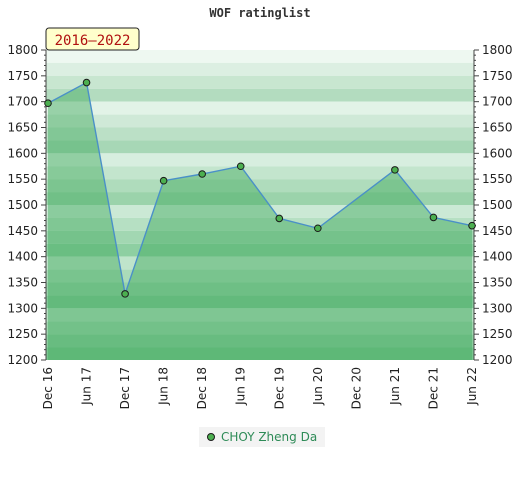 The width and height of the screenshot is (520, 480). I want to click on period-badge-text: 2016–2022, so click(93, 41).